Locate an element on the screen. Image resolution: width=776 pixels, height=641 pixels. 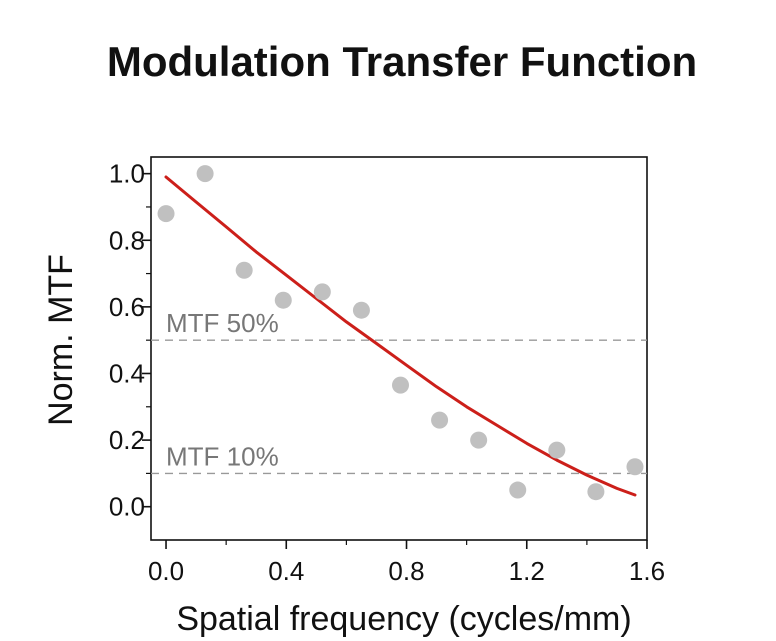
y-tick-label-1: 0.0 is located at coordinates (127, 507).